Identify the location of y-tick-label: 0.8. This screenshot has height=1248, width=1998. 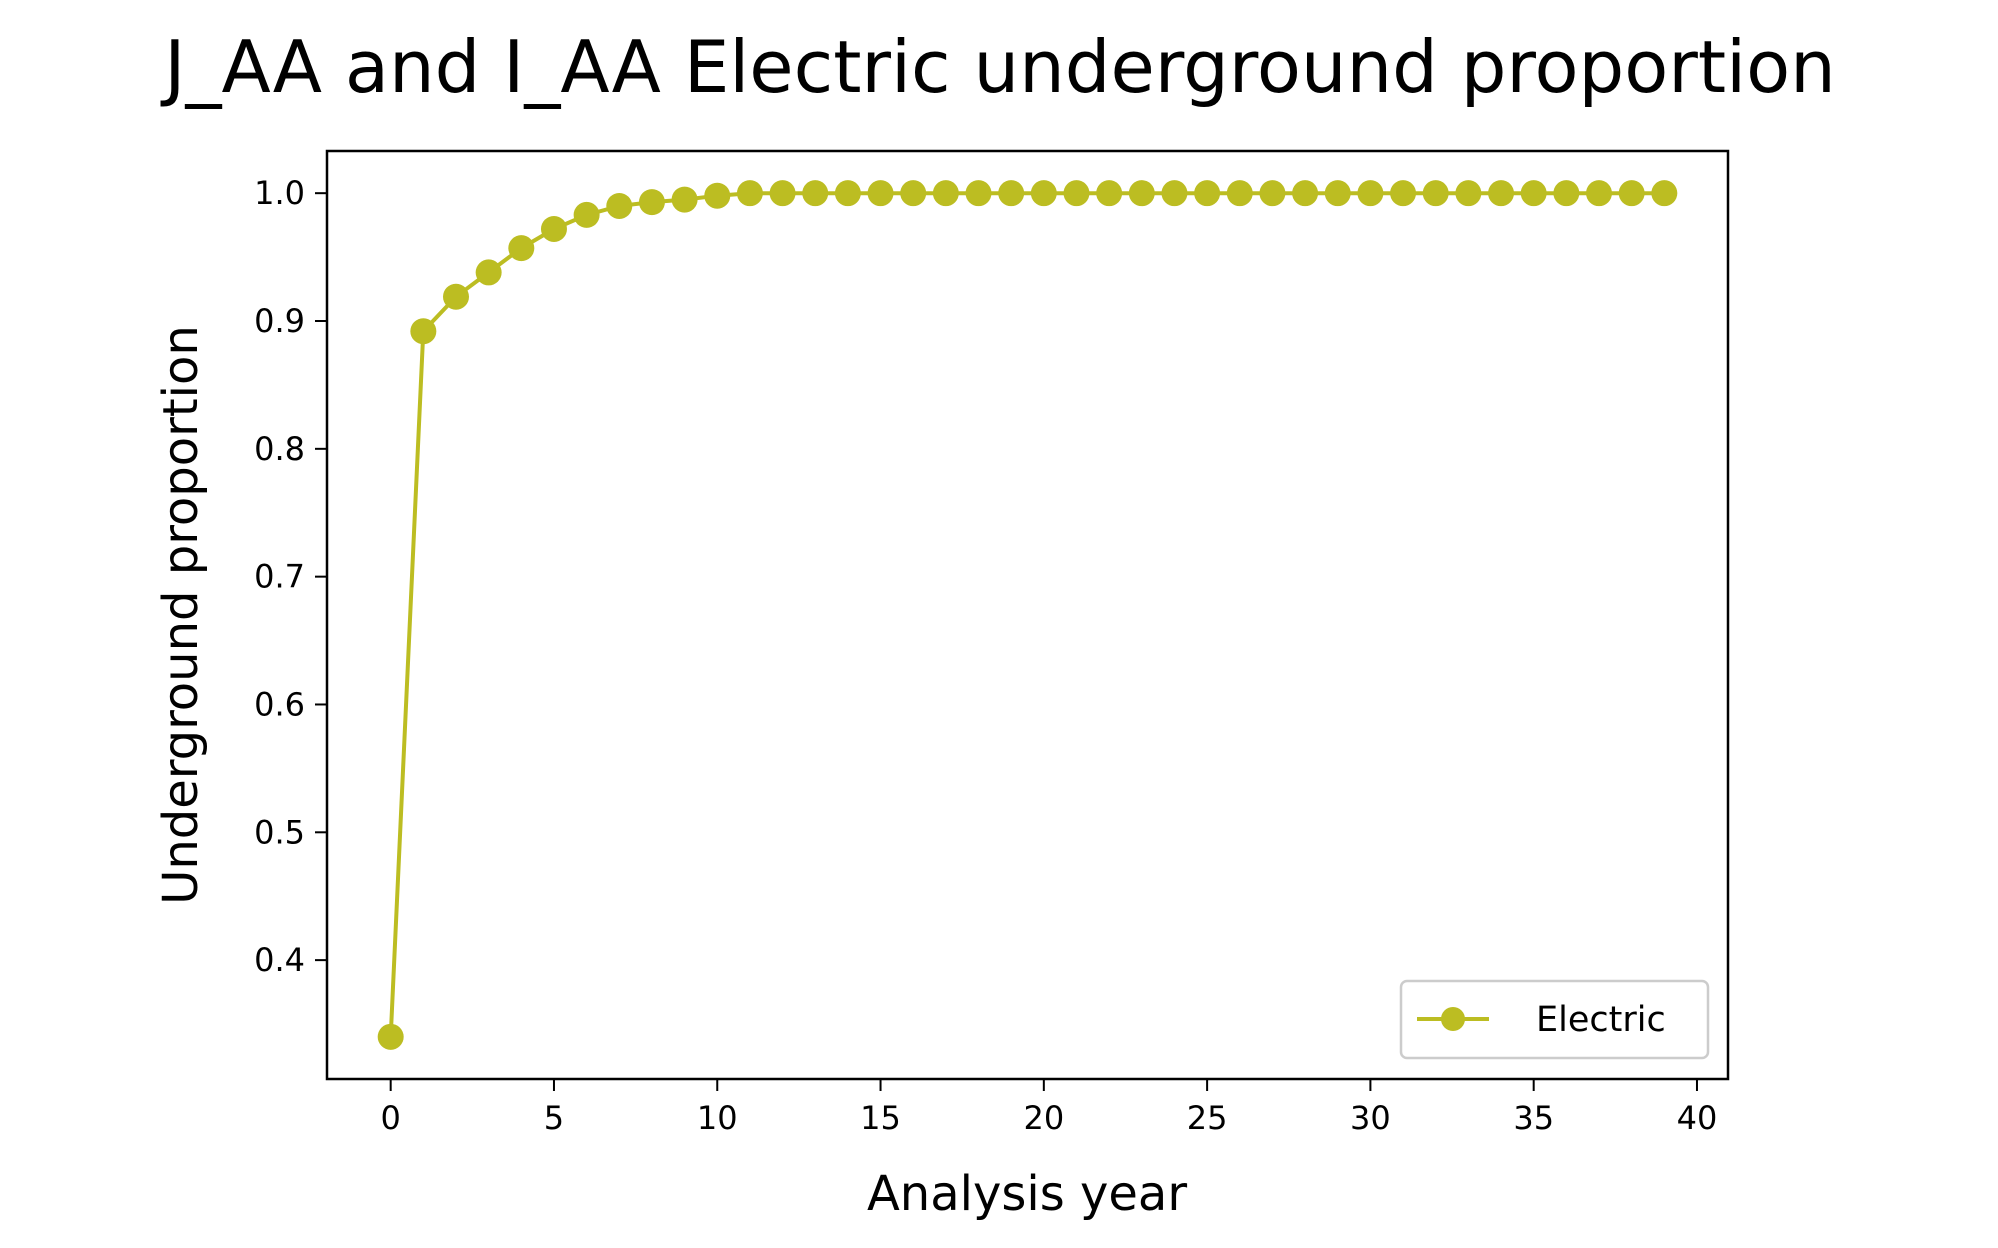
(279, 449).